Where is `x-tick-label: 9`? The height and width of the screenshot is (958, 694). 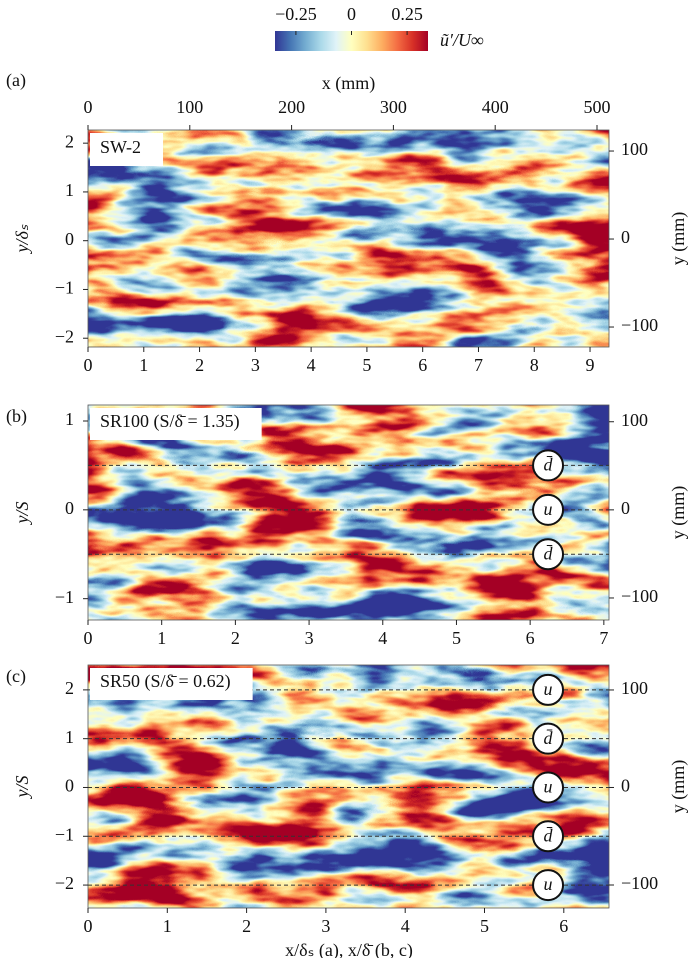
x-tick-label: 9 is located at coordinates (590, 365).